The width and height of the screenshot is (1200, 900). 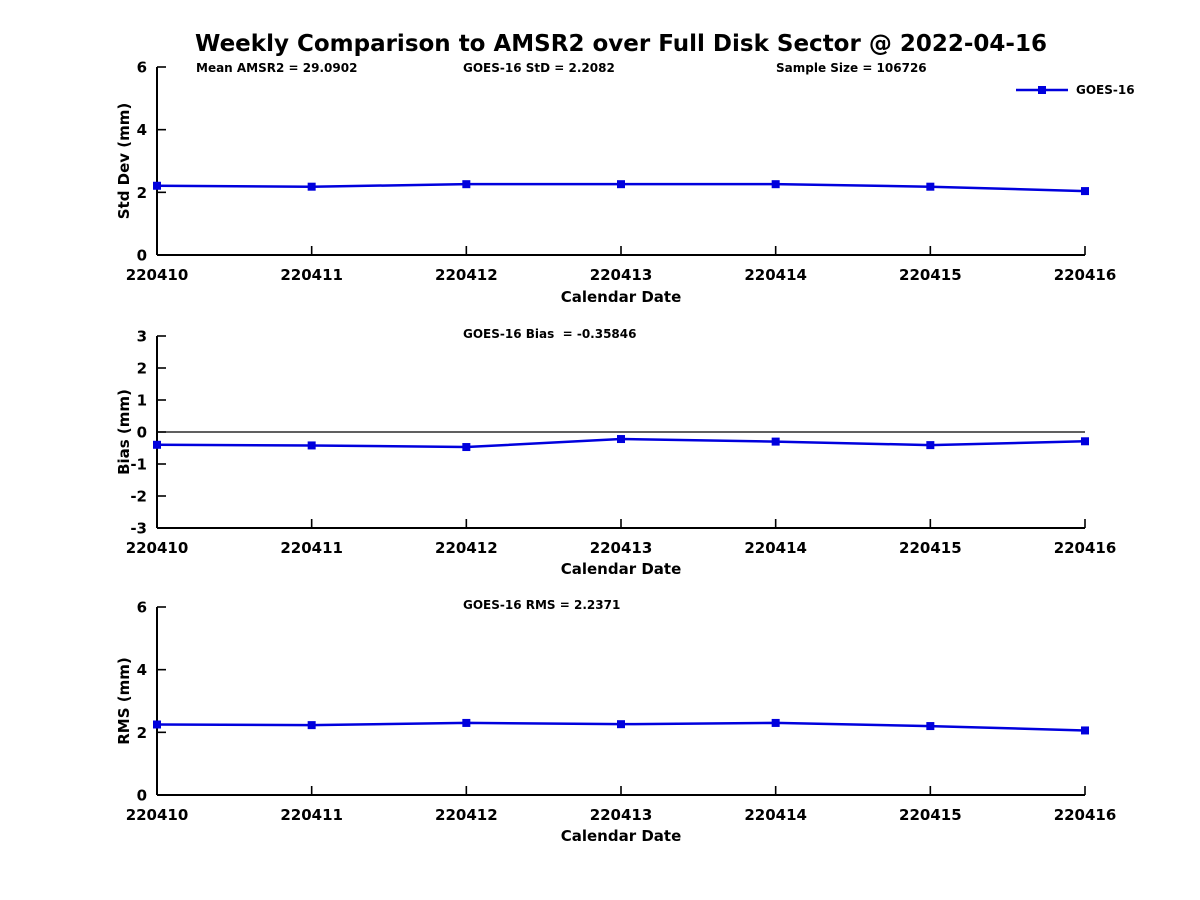 What do you see at coordinates (621, 297) in the screenshot?
I see `x-axis-label-stddev: Calendar Date` at bounding box center [621, 297].